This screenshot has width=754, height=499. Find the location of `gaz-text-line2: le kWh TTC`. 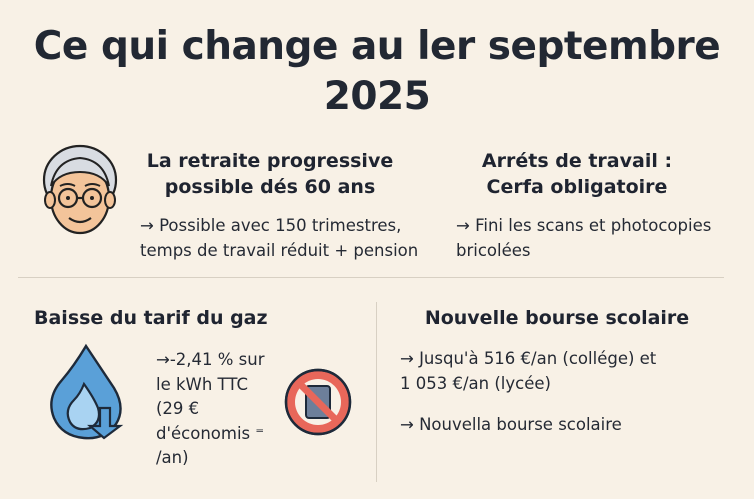

gaz-text-line2: le kWh TTC is located at coordinates (202, 384).